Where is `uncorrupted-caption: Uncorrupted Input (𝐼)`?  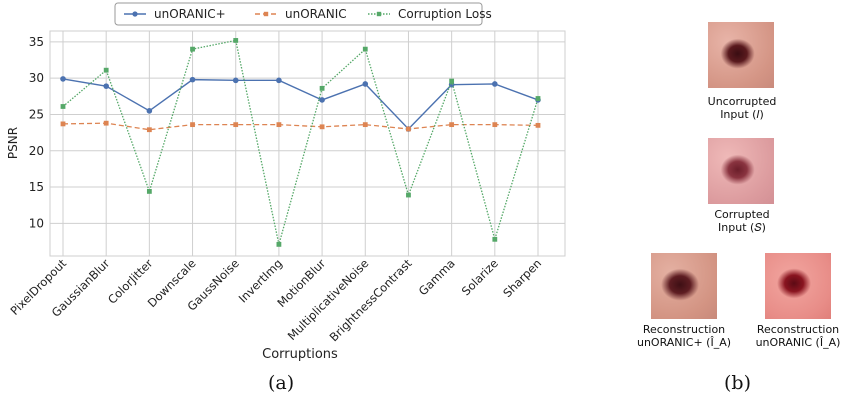
uncorrupted-caption: Uncorrupted Input (𝐼) is located at coordinates (742, 108).